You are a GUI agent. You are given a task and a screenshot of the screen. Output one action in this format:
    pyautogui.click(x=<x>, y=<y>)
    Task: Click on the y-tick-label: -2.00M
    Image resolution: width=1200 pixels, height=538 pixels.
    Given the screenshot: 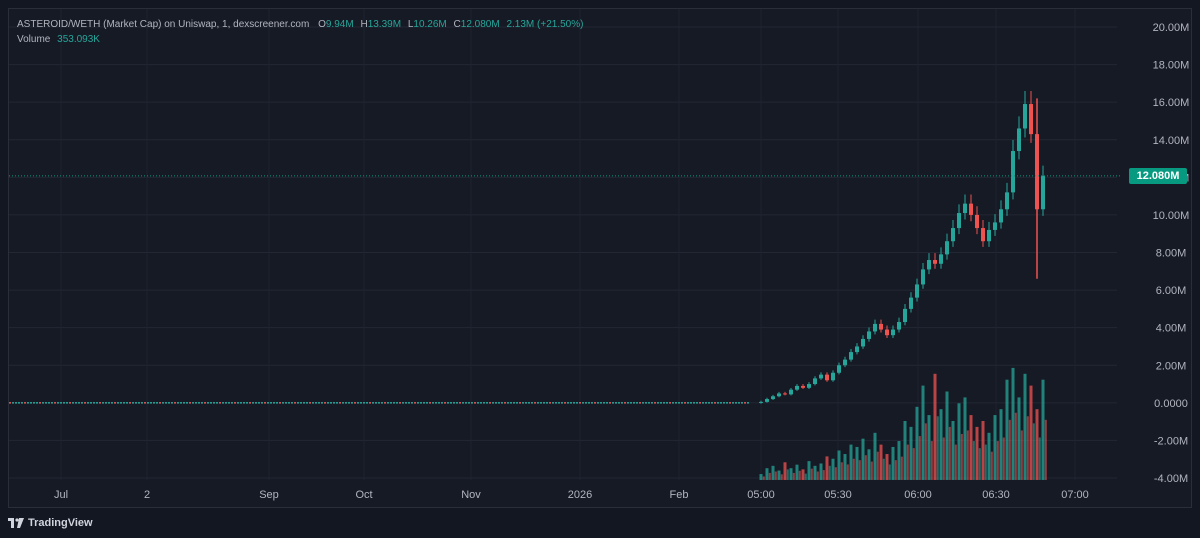 What is the action you would take?
    pyautogui.click(x=1171, y=441)
    